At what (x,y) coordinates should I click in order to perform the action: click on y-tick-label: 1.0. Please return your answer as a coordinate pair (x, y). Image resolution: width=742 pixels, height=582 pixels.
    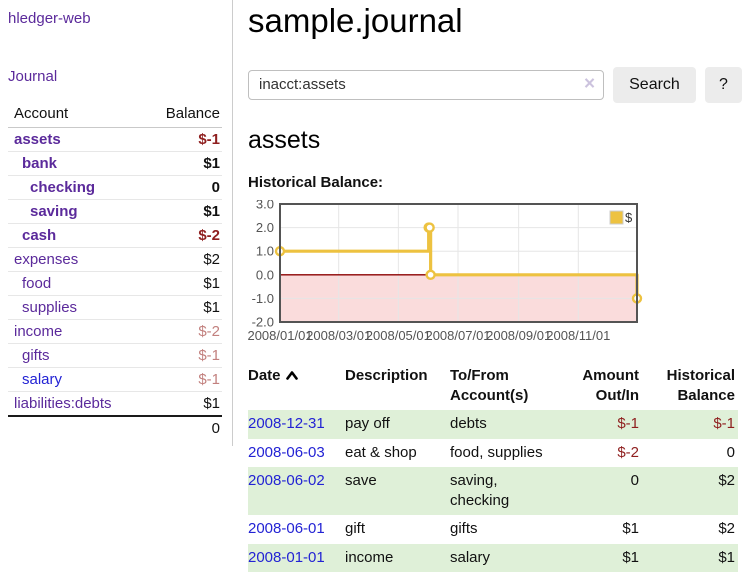
    Looking at the image, I should click on (265, 251).